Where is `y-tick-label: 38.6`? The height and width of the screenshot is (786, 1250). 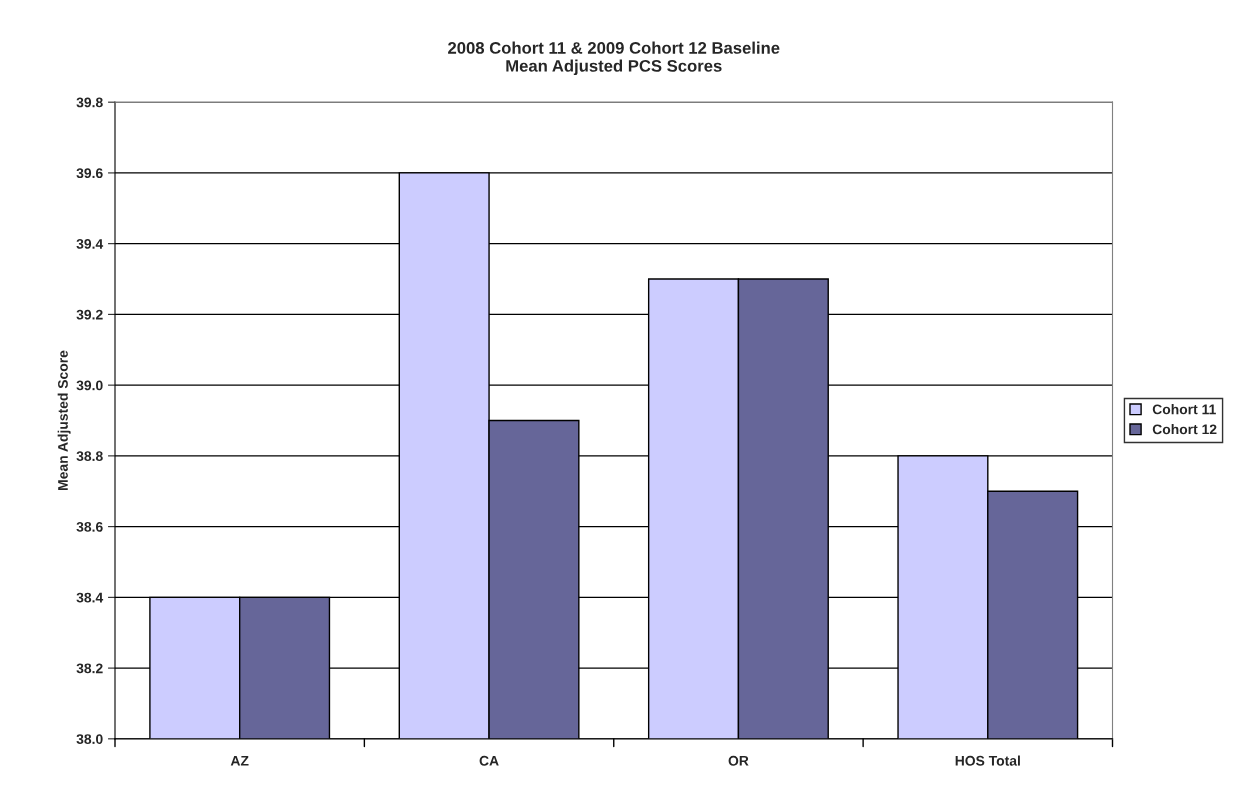 y-tick-label: 38.6 is located at coordinates (89, 526).